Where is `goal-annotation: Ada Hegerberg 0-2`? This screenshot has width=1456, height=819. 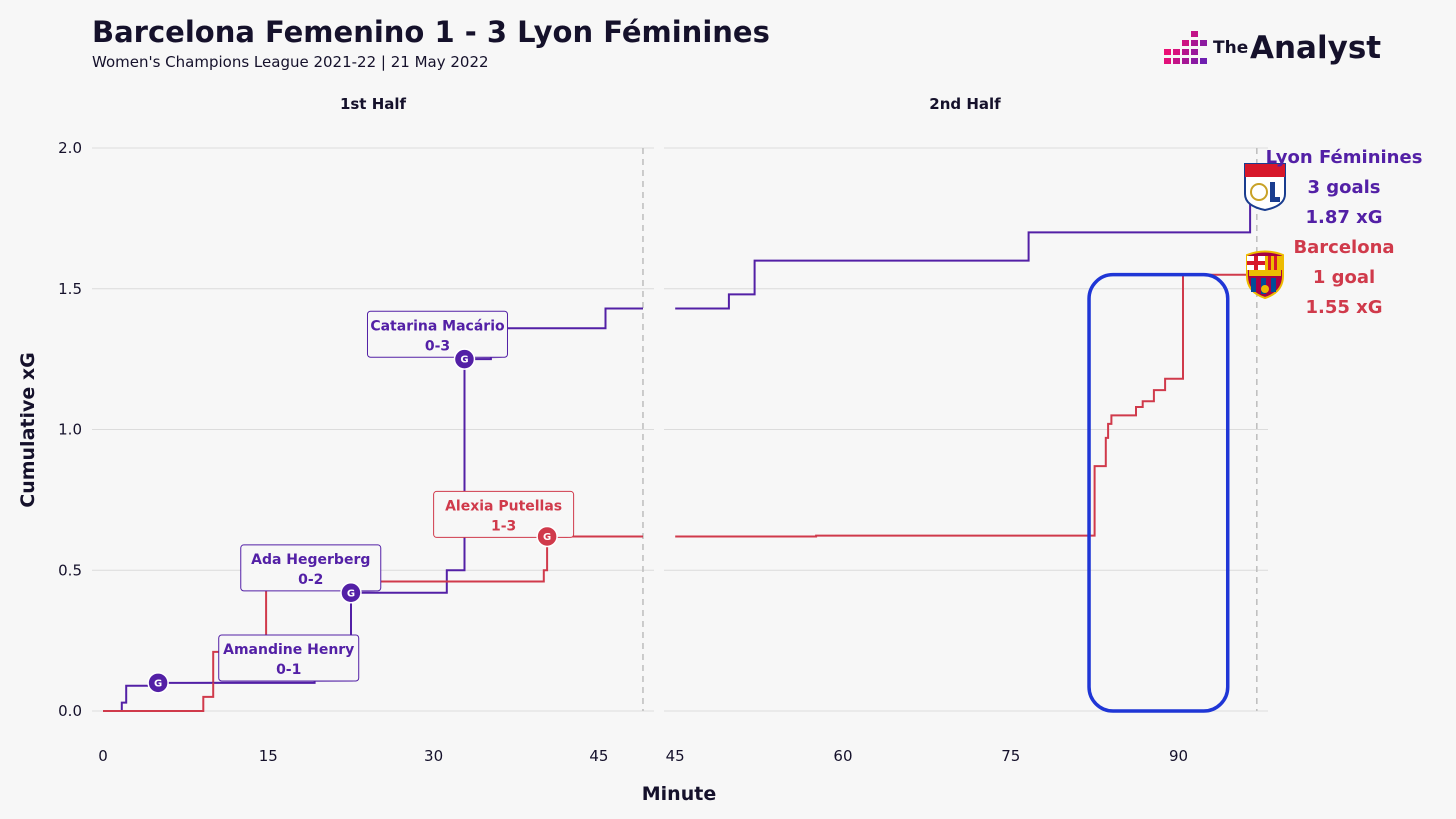 goal-annotation: Ada Hegerberg 0-2 is located at coordinates (311, 568).